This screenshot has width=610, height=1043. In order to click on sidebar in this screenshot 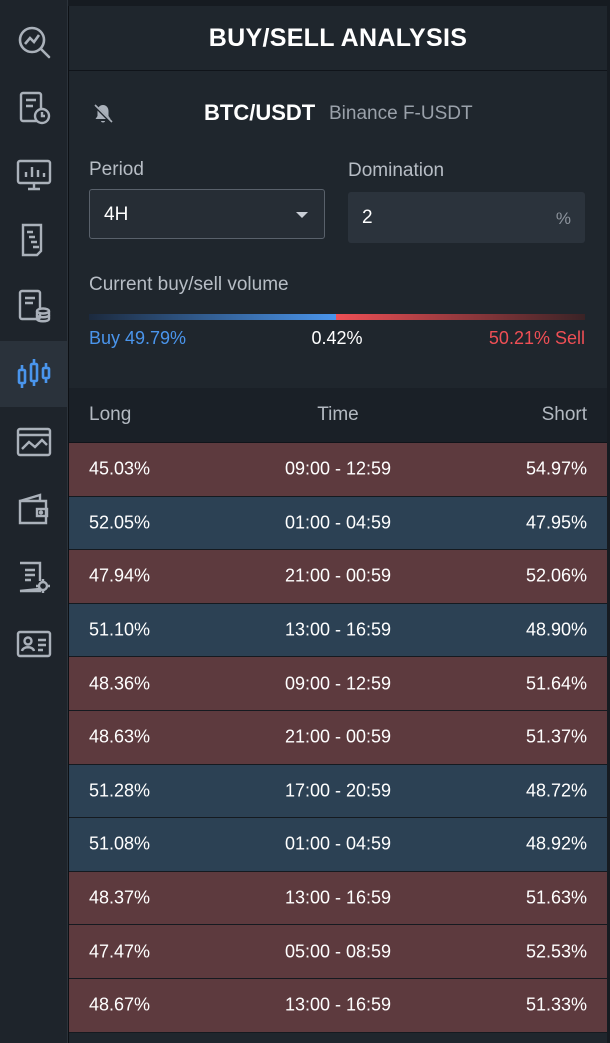, I will do `click(34, 521)`.